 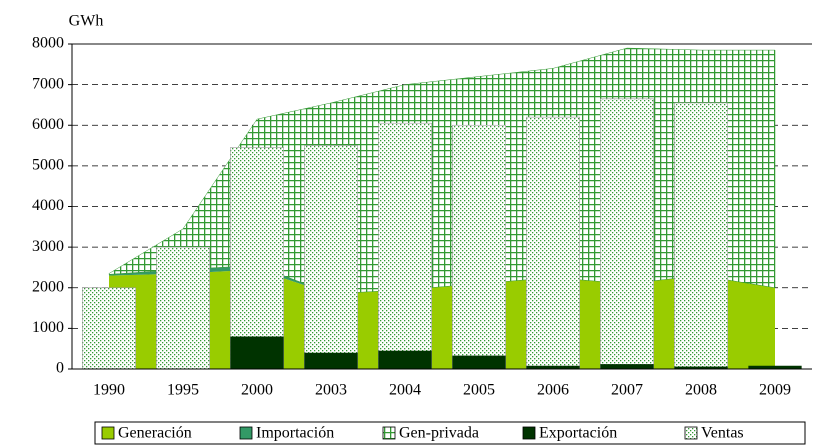 What do you see at coordinates (479, 390) in the screenshot?
I see `x-tick-label: 2005` at bounding box center [479, 390].